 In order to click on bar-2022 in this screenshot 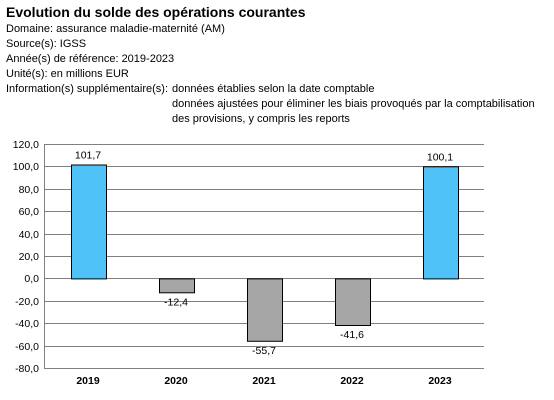, I will do `click(353, 302)`.